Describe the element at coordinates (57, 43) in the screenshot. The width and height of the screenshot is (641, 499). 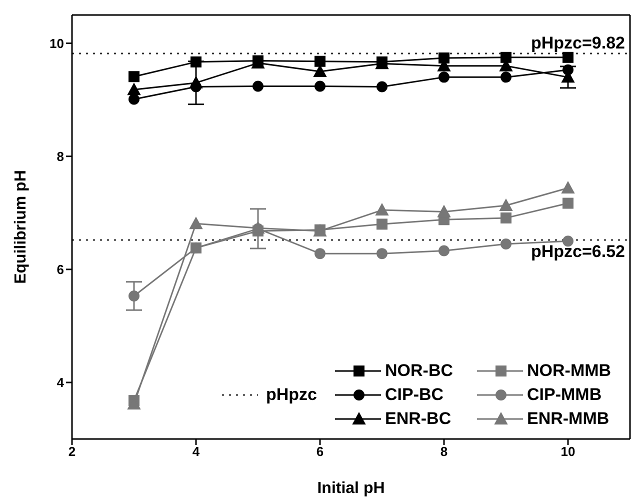
I see `y-tick-label: 10` at that location.